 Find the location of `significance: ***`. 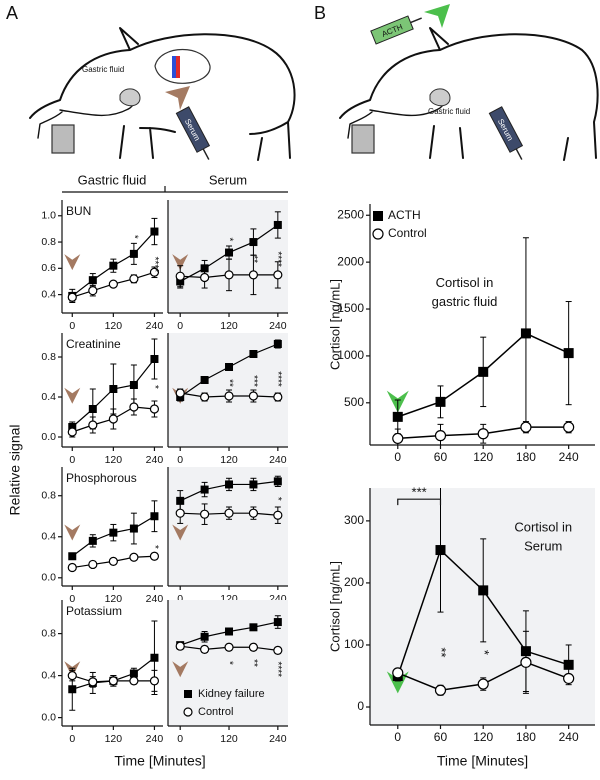

significance: *** is located at coordinates (419, 492).